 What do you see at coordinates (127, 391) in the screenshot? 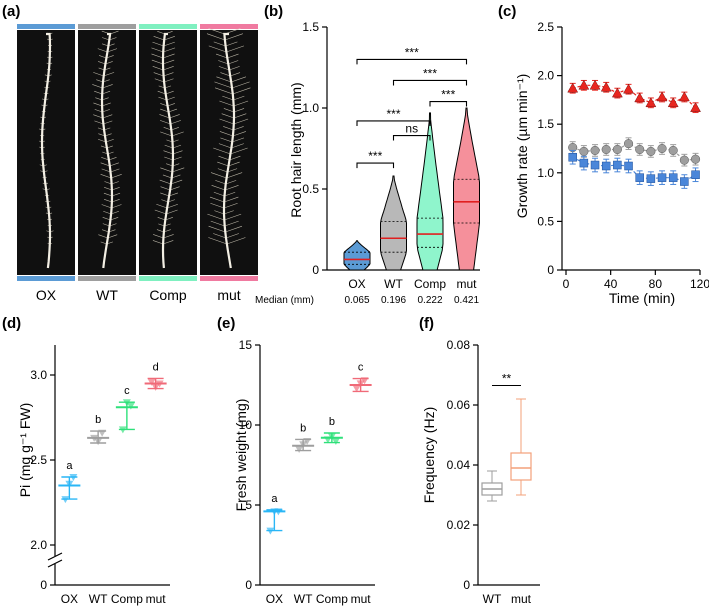
I see `group-letter: c` at bounding box center [127, 391].